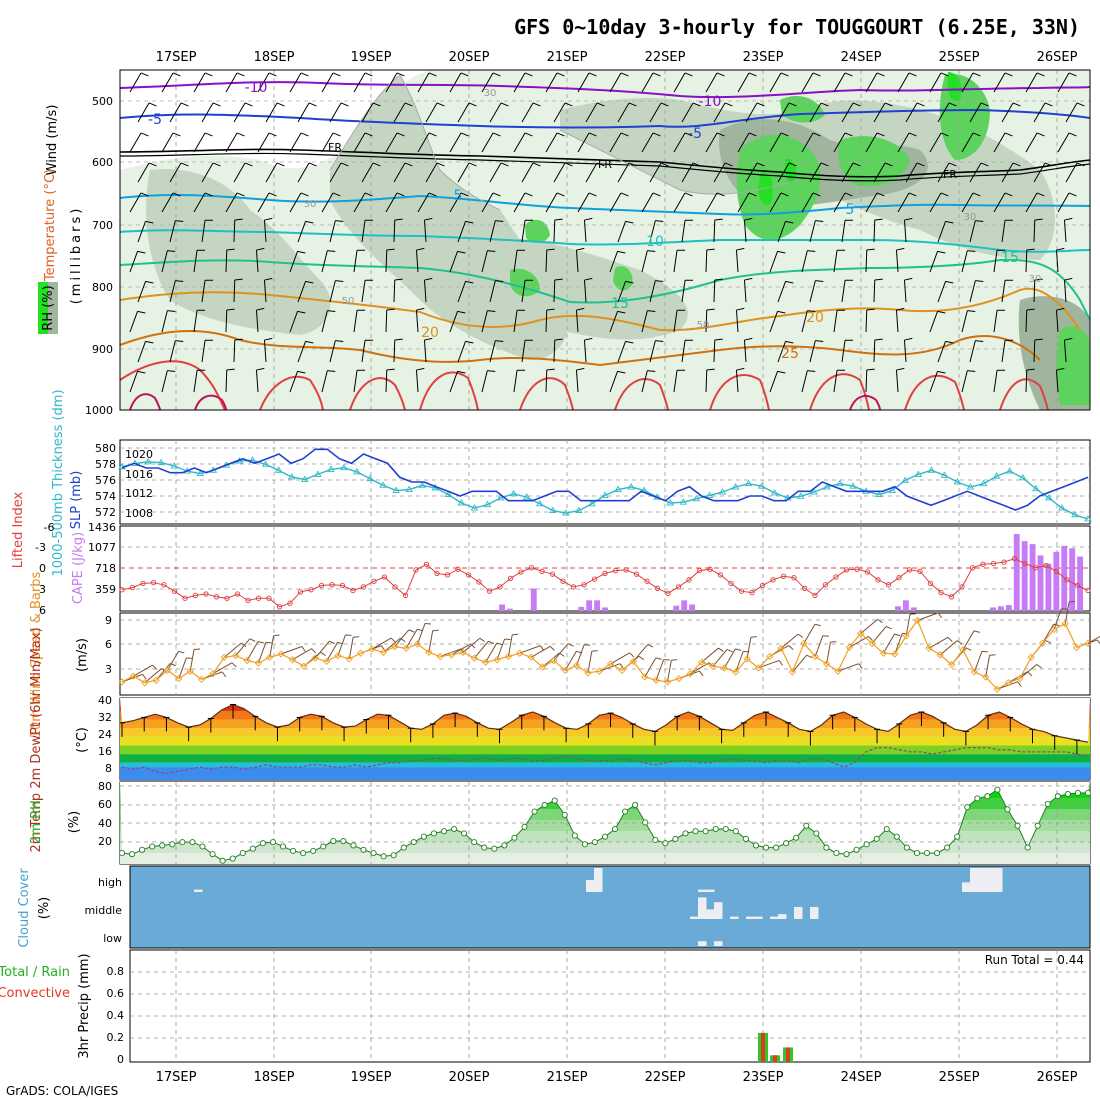  I want to click on wind-tick: 6, so click(108, 644).